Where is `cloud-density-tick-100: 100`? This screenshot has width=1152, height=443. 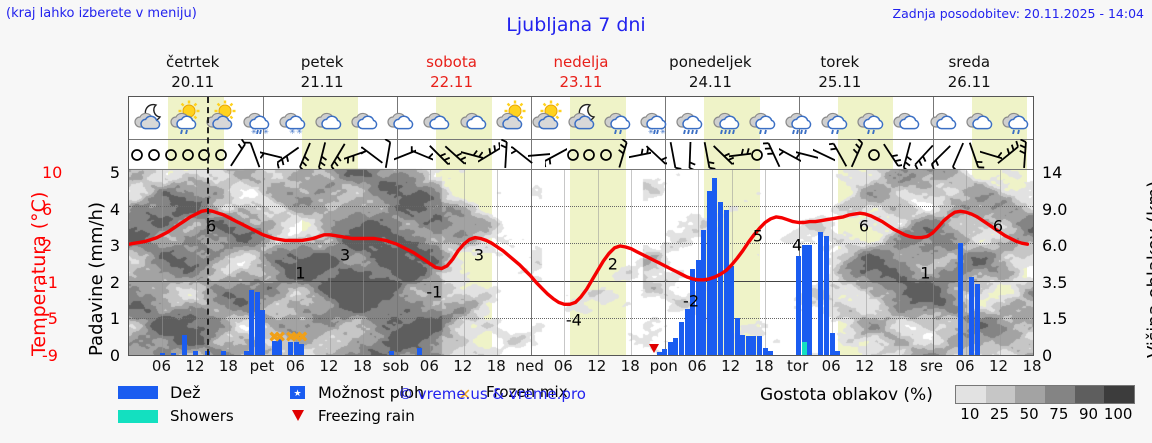 cloud-density-tick-100: 100 is located at coordinates (1118, 414).